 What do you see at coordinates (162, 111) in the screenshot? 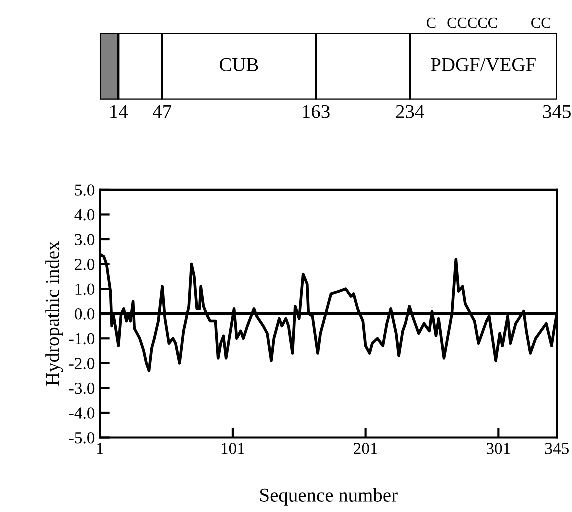
I see `x-tick-label: 47` at bounding box center [162, 111].